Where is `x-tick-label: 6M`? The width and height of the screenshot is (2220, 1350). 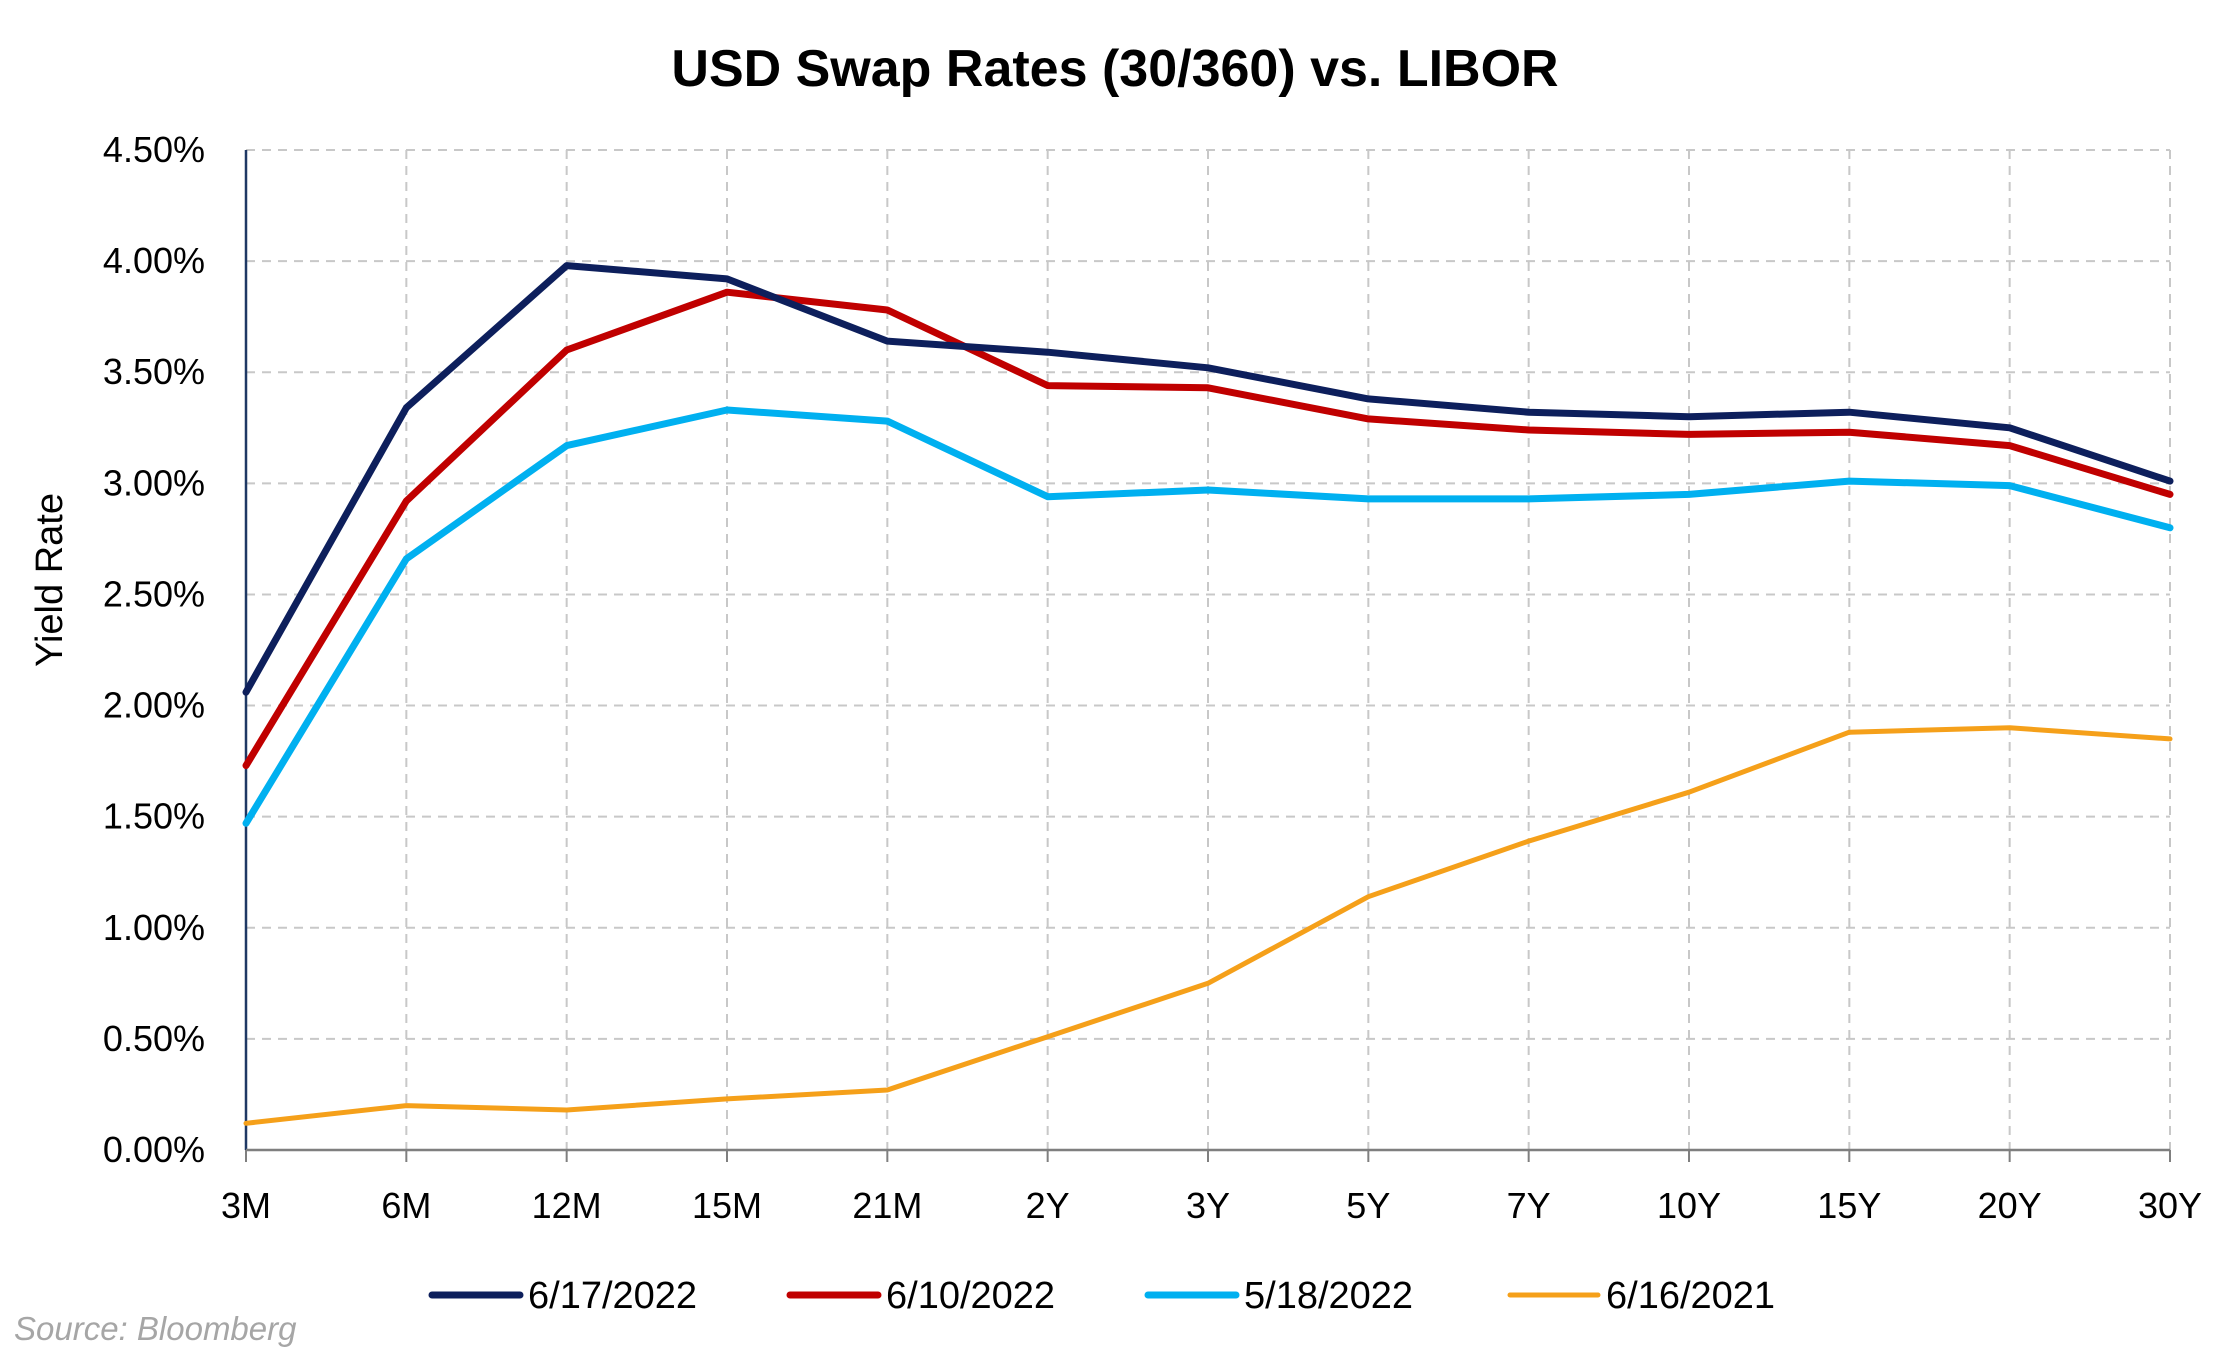 x-tick-label: 6M is located at coordinates (406, 1205).